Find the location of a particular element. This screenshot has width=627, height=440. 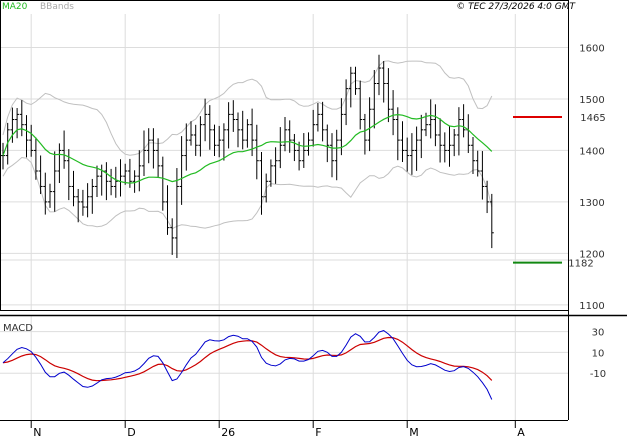

macd-title: MACD is located at coordinates (18, 328).